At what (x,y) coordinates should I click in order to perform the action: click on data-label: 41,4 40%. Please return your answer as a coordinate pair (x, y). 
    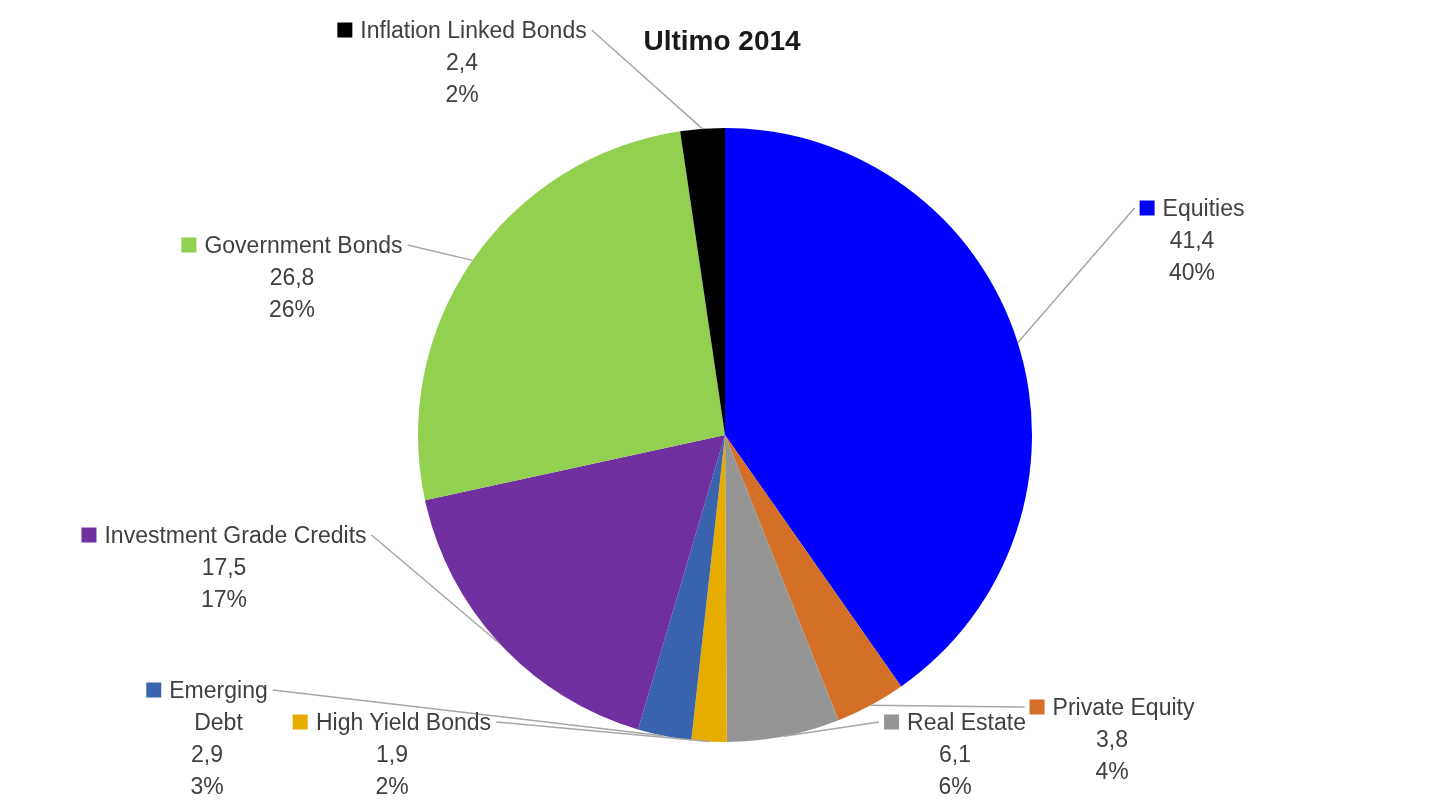
    Looking at the image, I should click on (1192, 256).